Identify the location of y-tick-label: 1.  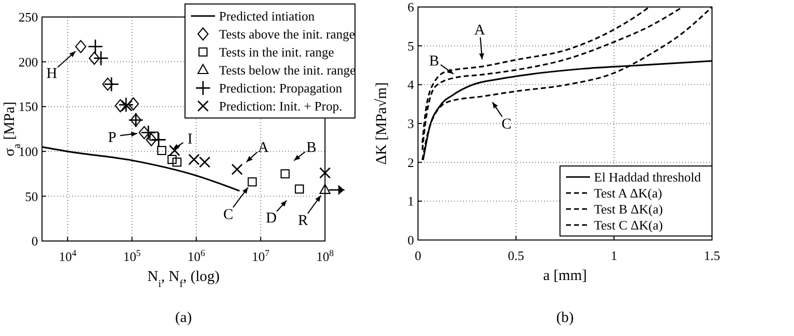
(411, 201).